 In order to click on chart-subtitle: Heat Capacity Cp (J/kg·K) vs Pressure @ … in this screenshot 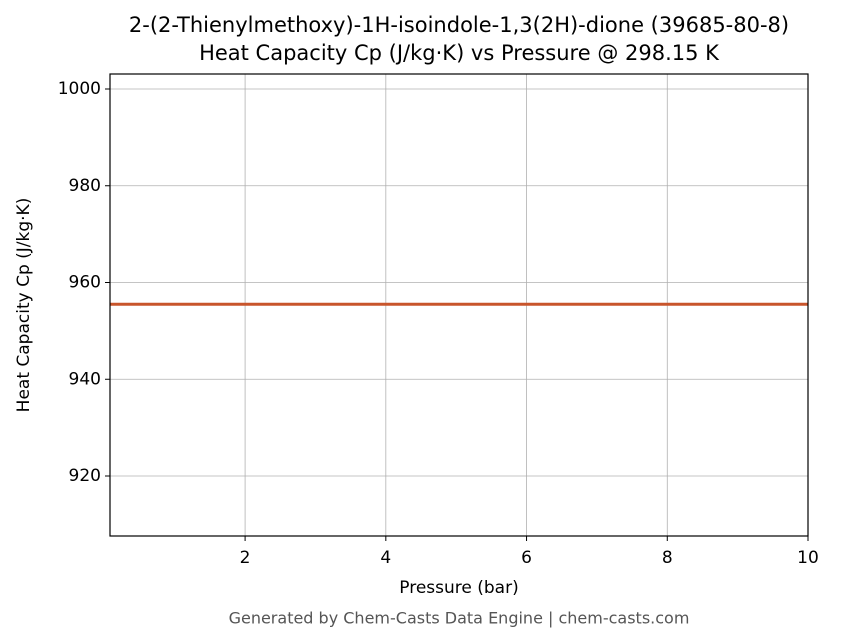, I will do `click(459, 53)`.